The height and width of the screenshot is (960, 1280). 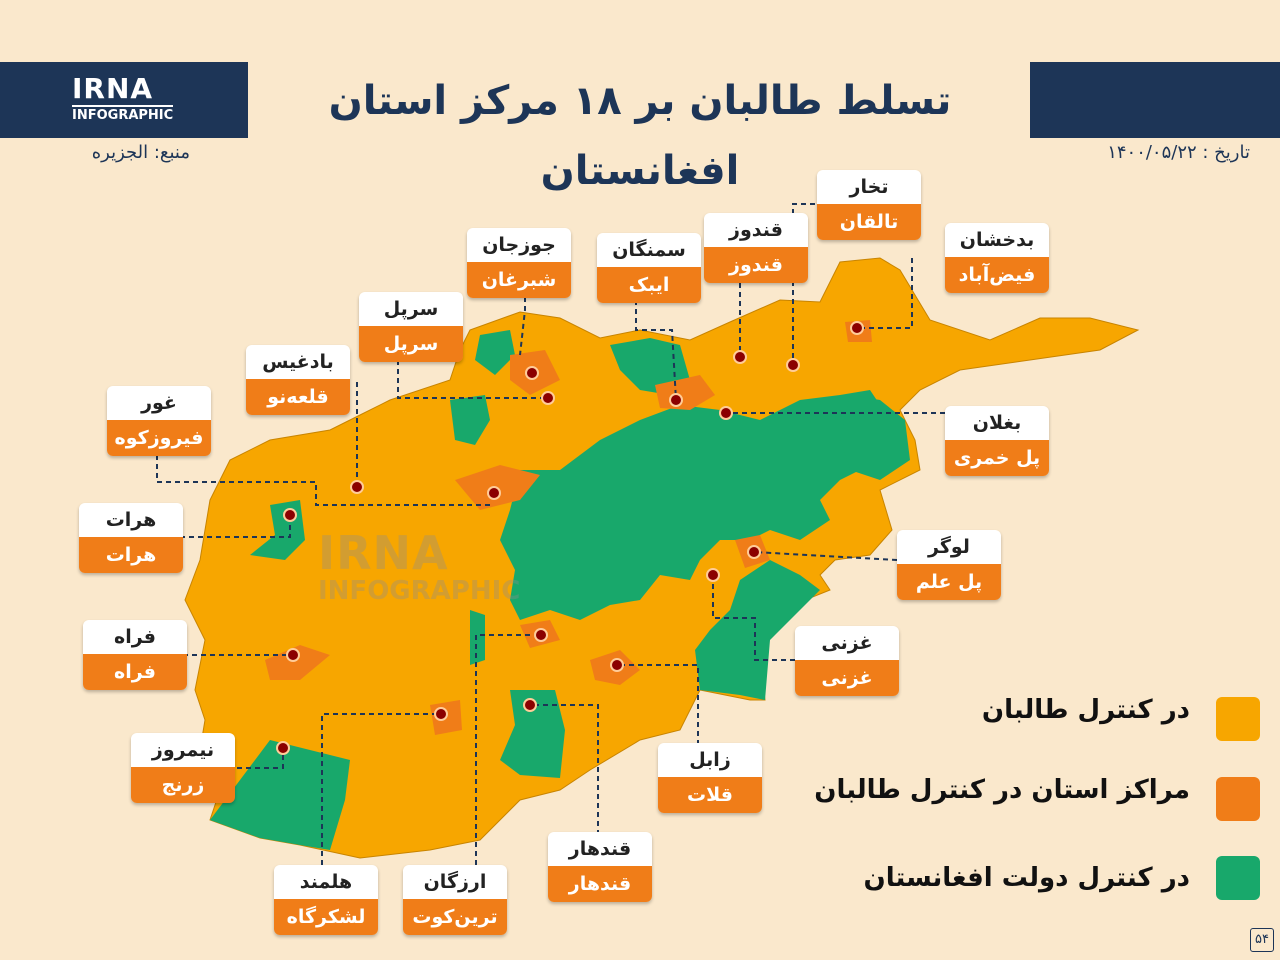 I want to click on province-name: ارزگان, so click(x=455, y=882).